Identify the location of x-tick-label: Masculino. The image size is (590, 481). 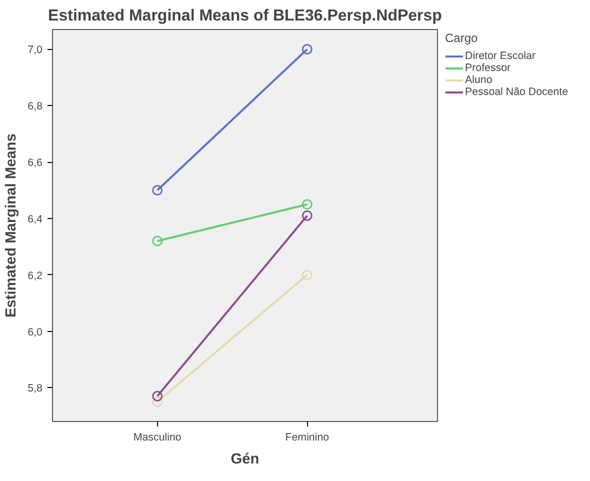
(157, 438).